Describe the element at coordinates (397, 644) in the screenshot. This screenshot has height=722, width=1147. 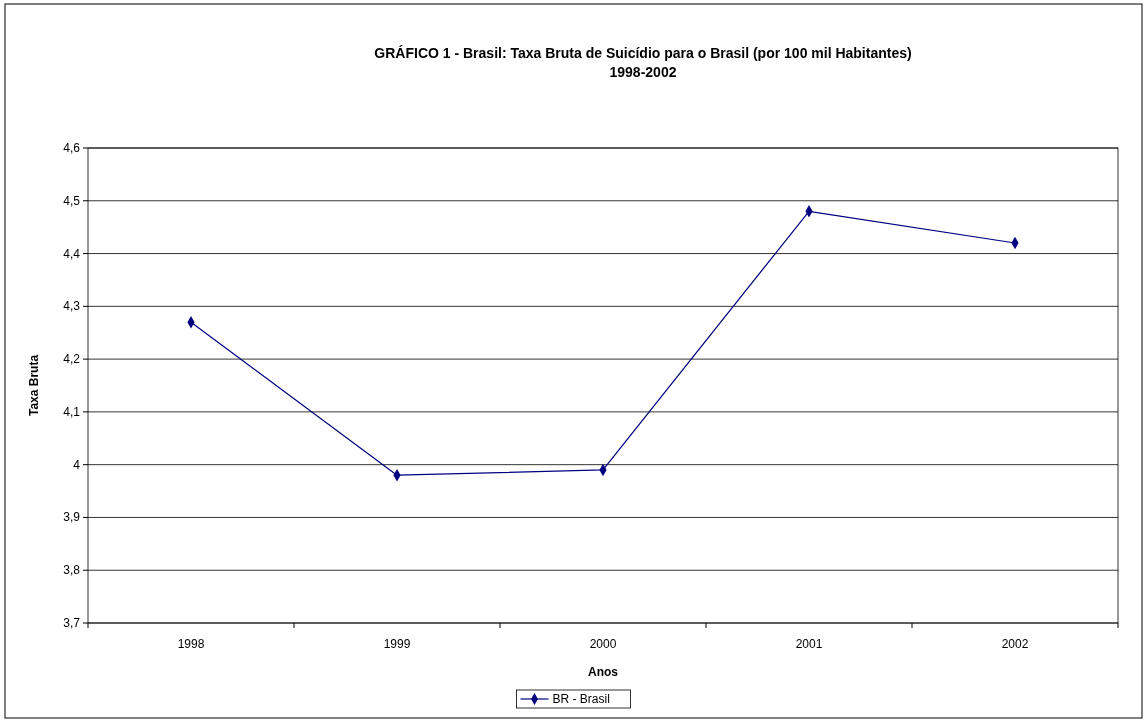
I see `x-tick-label: 1999` at that location.